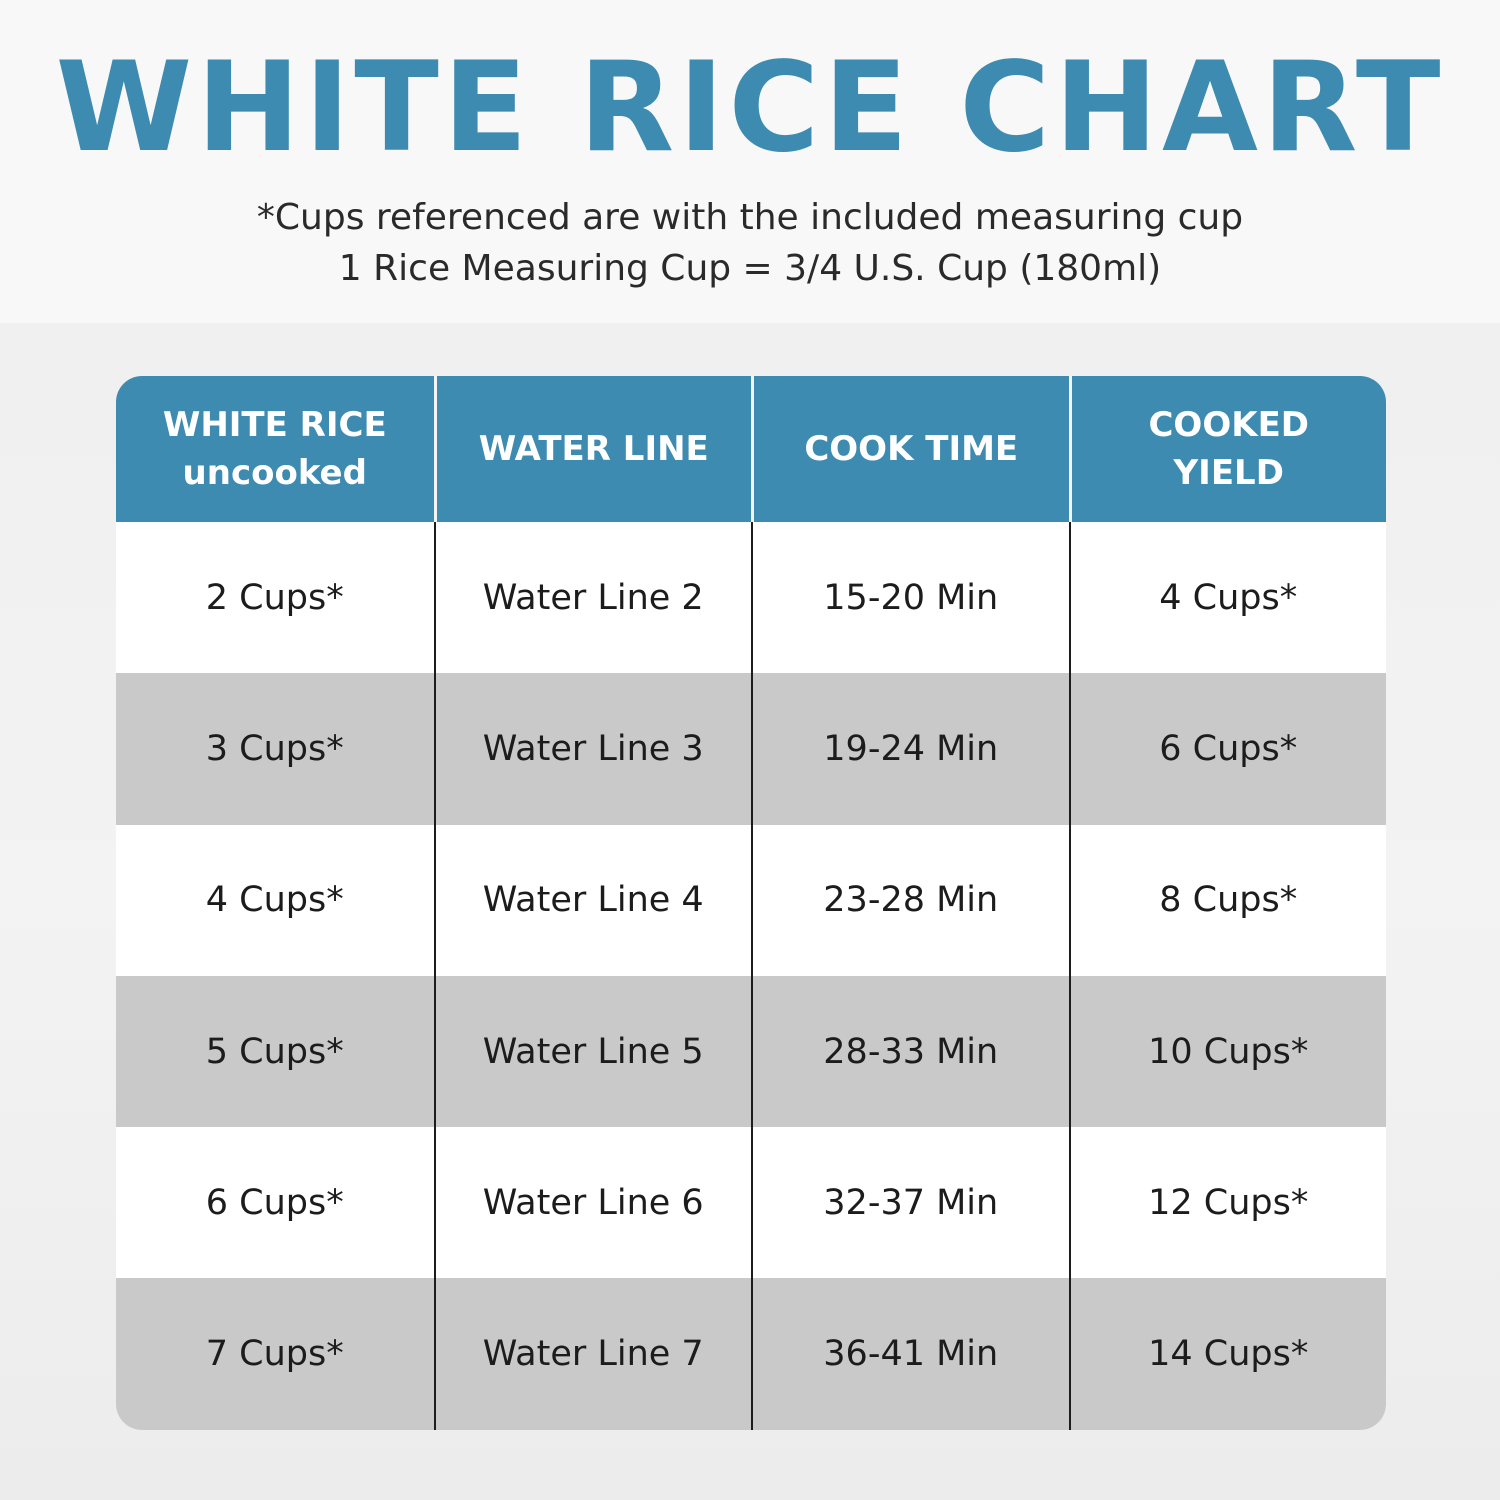 The width and height of the screenshot is (1500, 1500). I want to click on page-title: WHITE RICE CHART, so click(750, 108).